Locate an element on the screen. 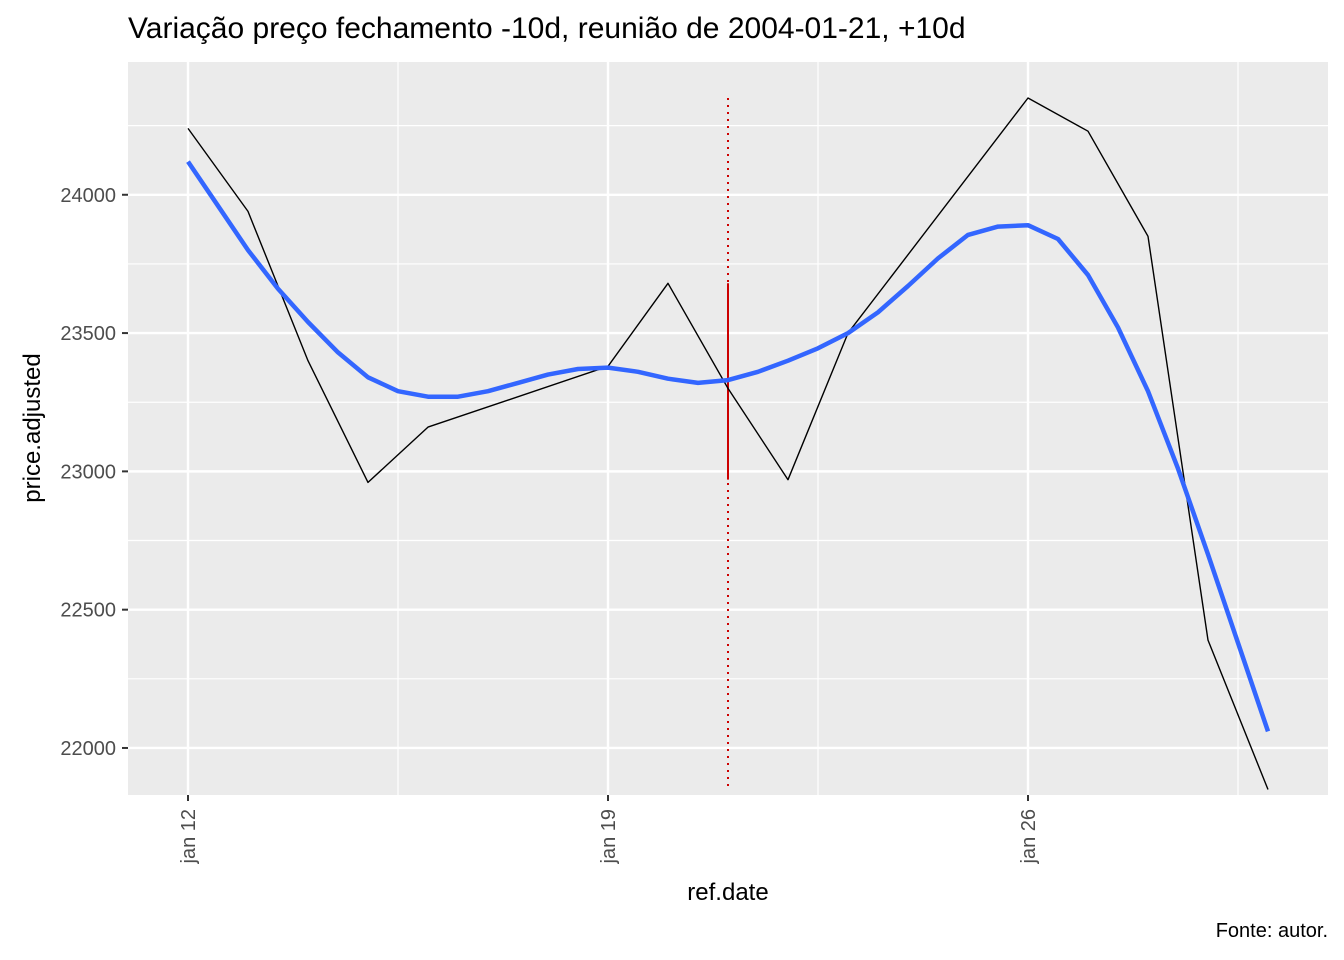  x-tick-label: jan 19 is located at coordinates (609, 837).